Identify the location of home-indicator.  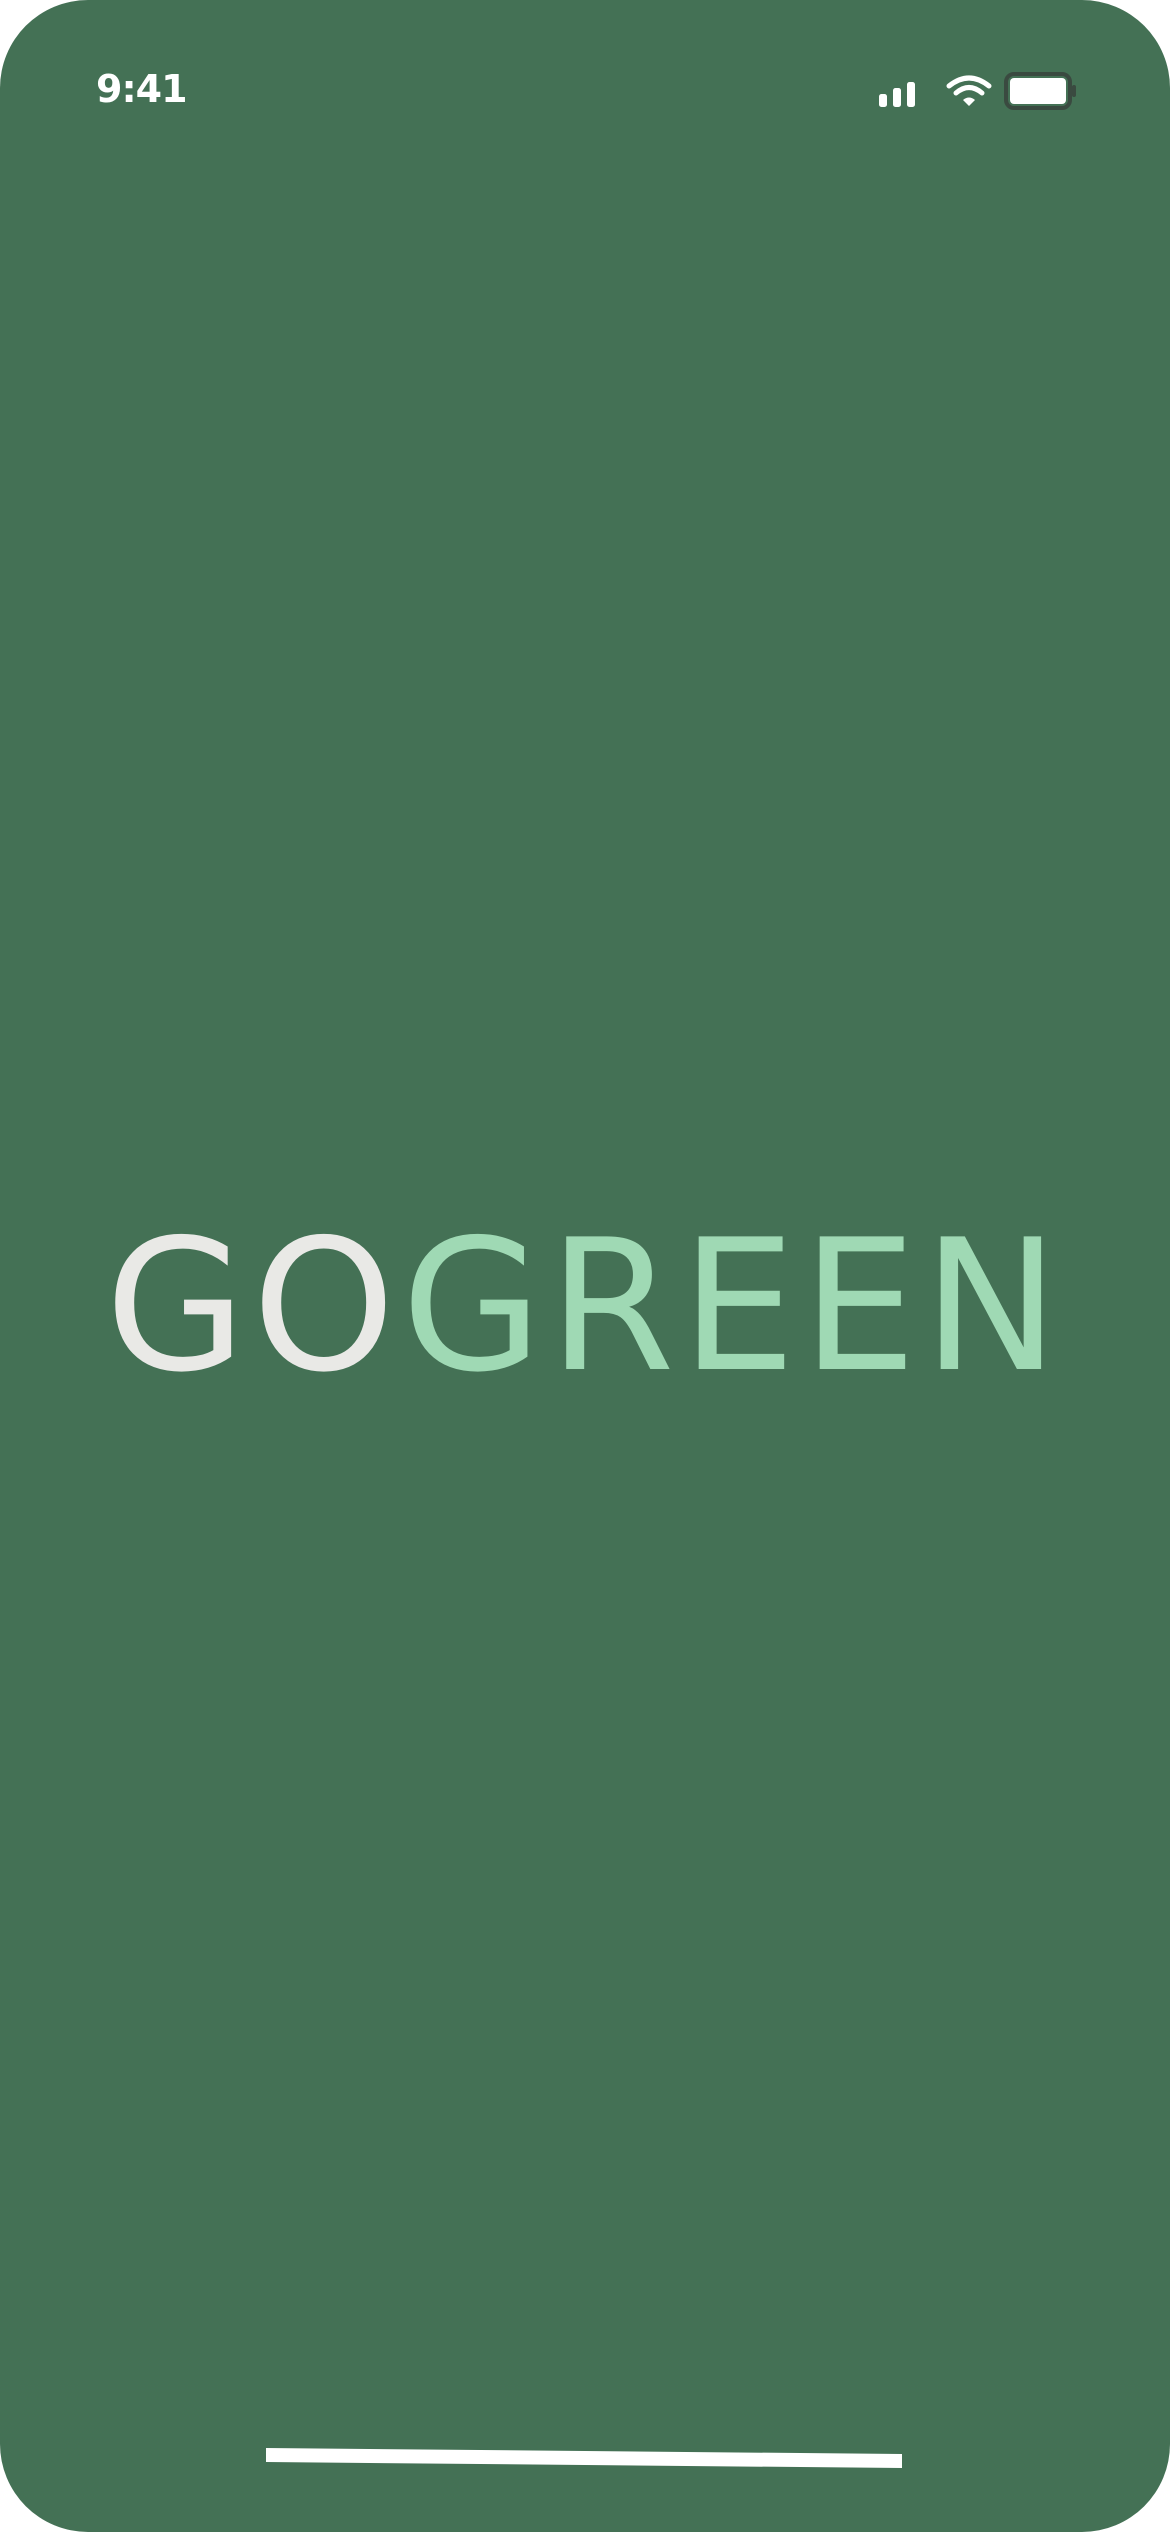
(584, 2458).